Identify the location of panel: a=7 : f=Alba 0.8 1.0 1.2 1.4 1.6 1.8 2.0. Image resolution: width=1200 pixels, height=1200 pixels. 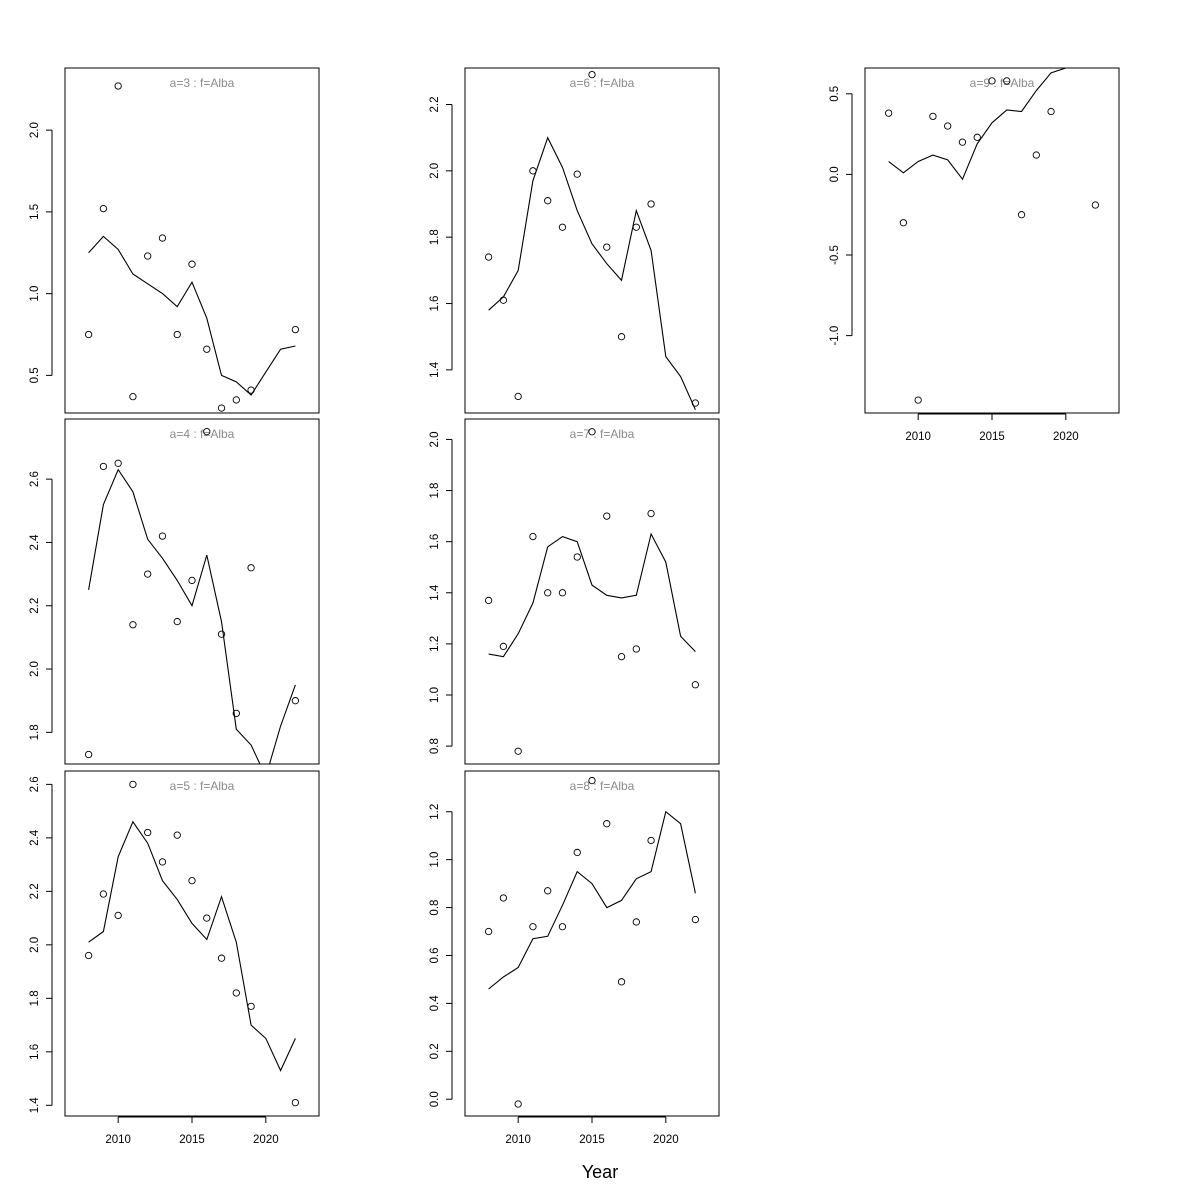
(574, 591).